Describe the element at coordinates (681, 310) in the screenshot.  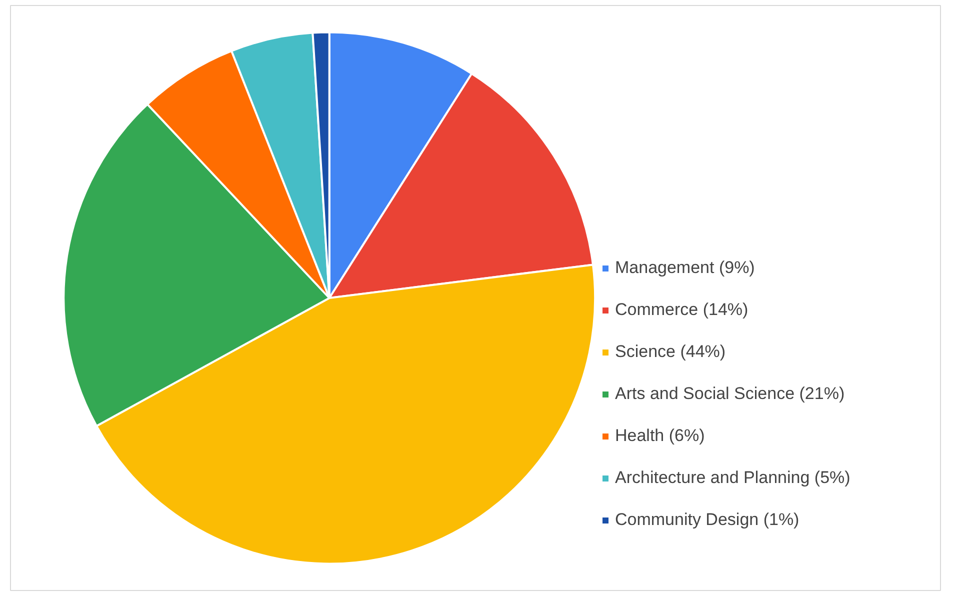
I see `legend-label: Commerce (14%)` at that location.